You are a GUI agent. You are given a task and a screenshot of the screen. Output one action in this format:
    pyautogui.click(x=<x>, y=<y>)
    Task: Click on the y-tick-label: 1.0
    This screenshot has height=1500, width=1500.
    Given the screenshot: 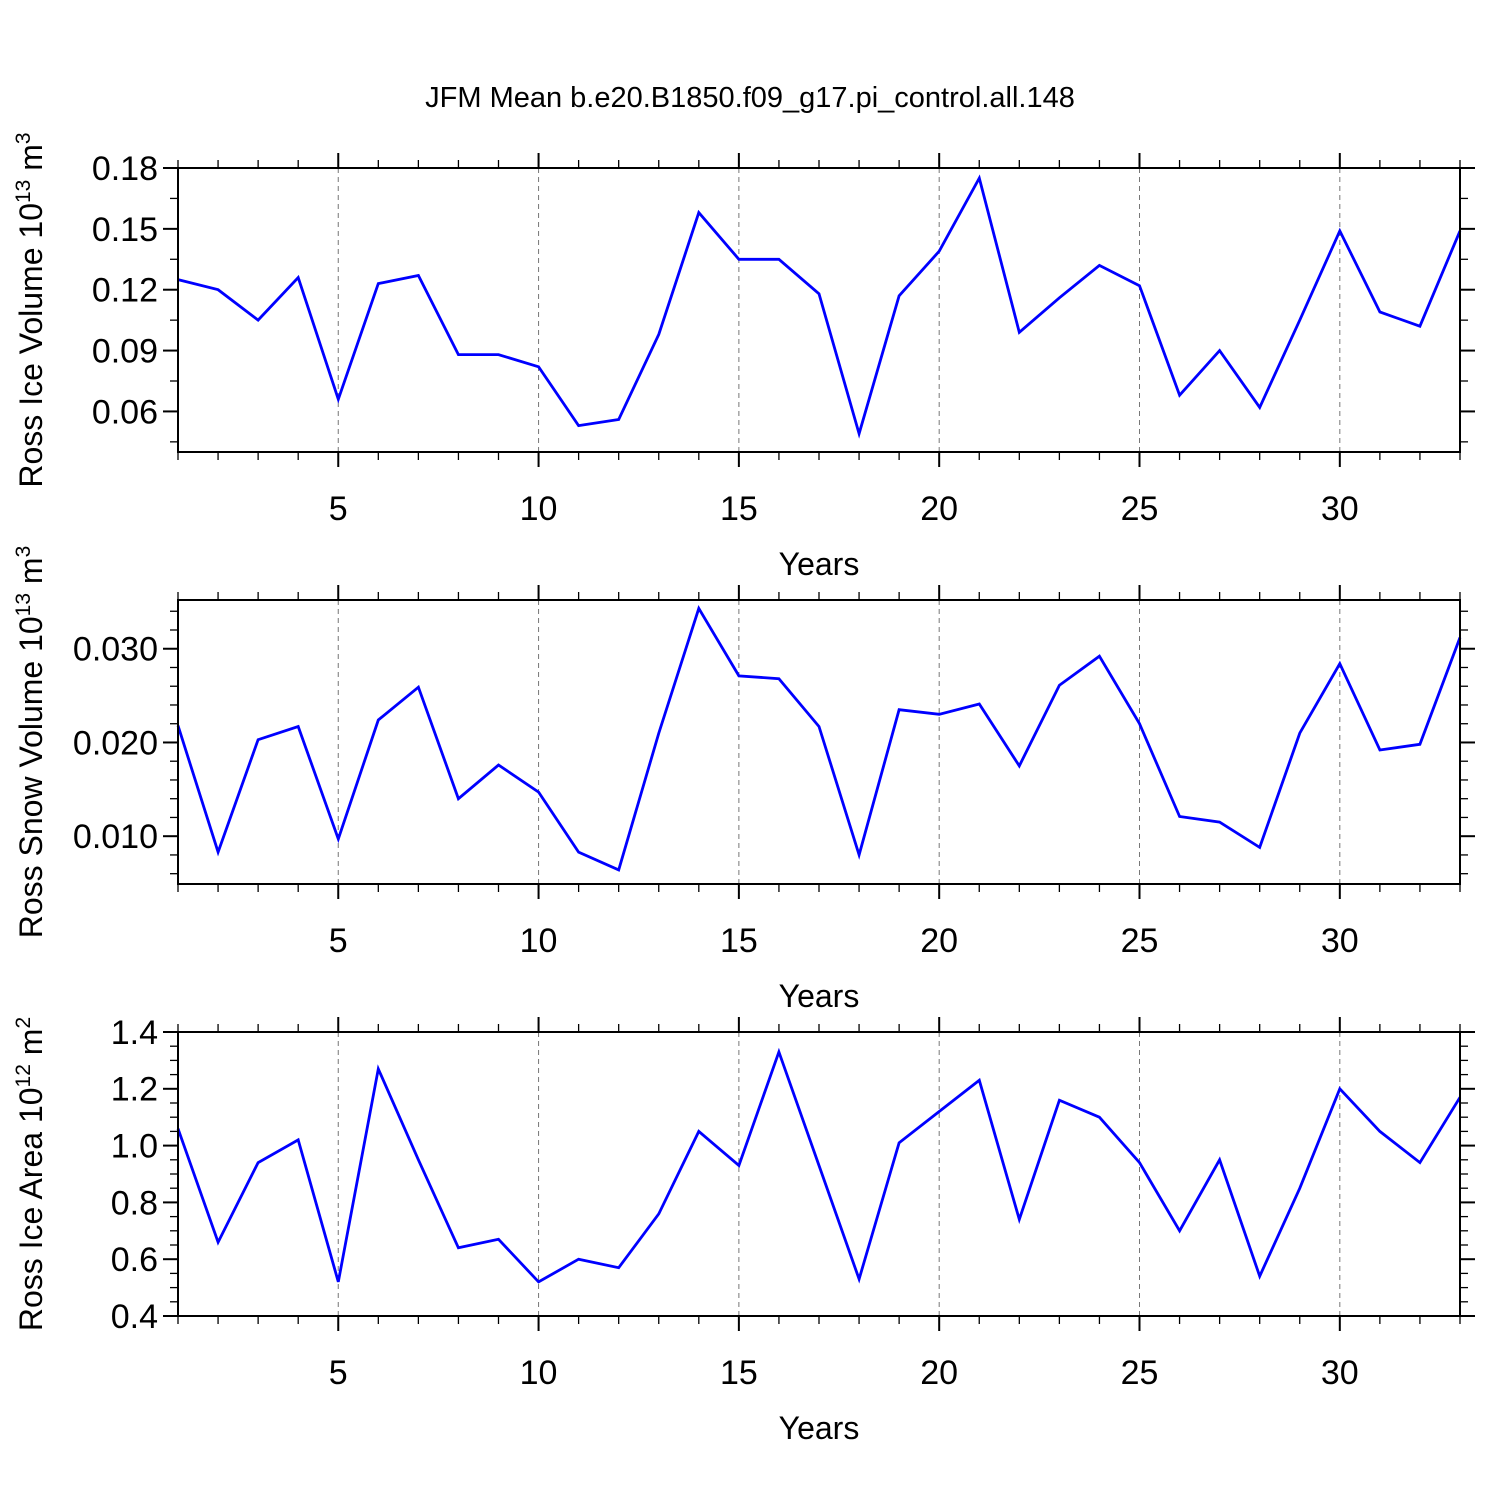 What is the action you would take?
    pyautogui.click(x=134, y=1147)
    